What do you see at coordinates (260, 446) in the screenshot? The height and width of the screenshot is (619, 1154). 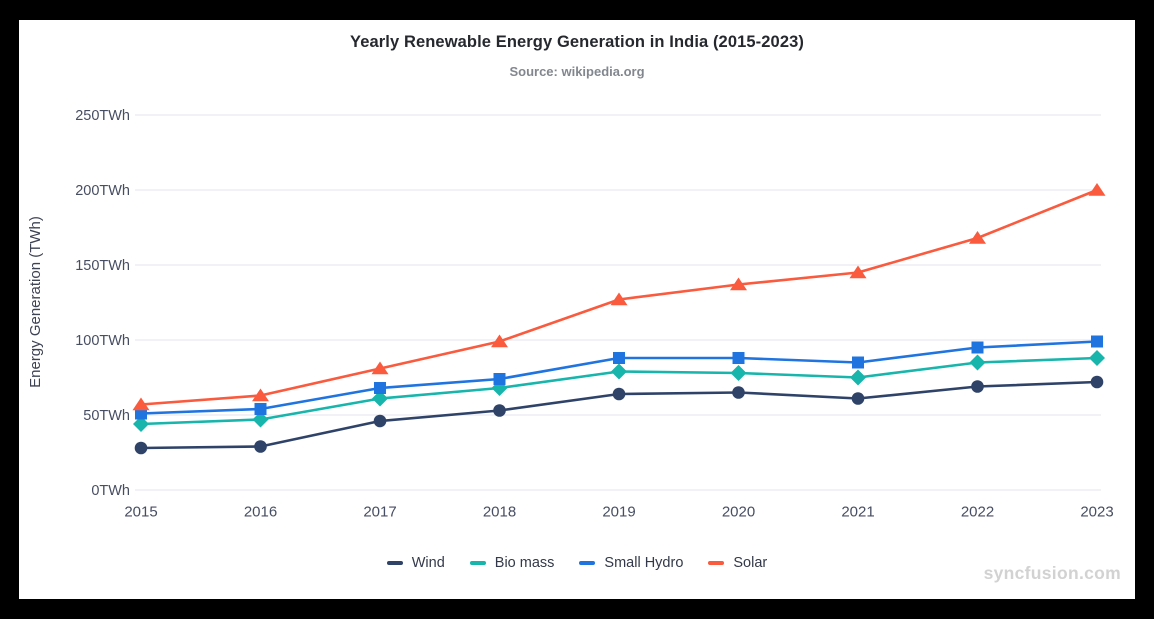 I see `marker-wind-2016` at bounding box center [260, 446].